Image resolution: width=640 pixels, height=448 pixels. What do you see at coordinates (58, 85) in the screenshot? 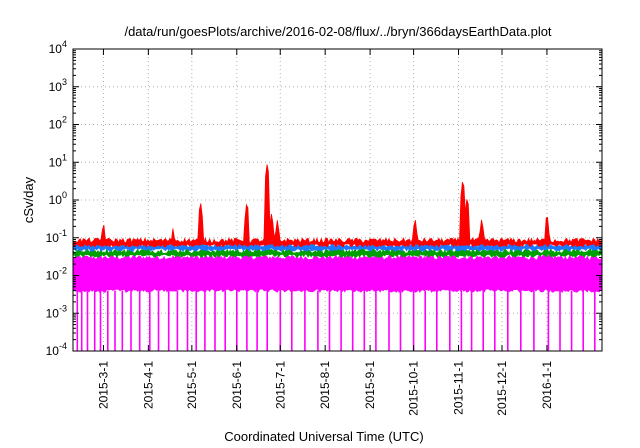
I see `y-tick-label: 10³` at bounding box center [58, 85].